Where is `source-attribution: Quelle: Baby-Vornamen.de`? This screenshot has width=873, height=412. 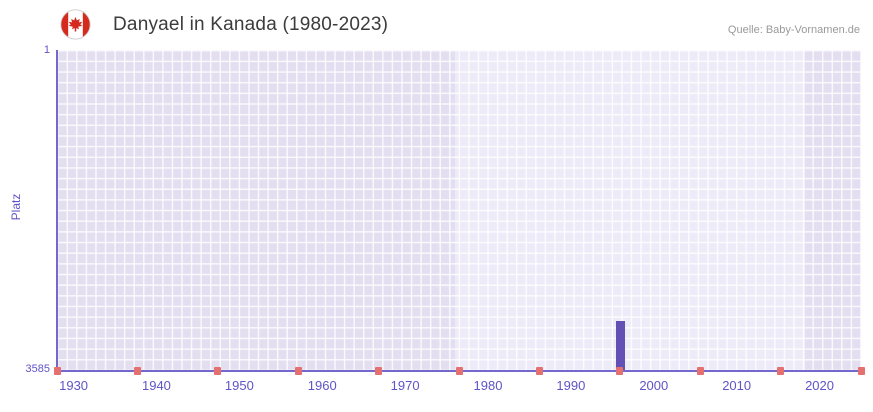 source-attribution: Quelle: Baby-Vornamen.de is located at coordinates (793, 30).